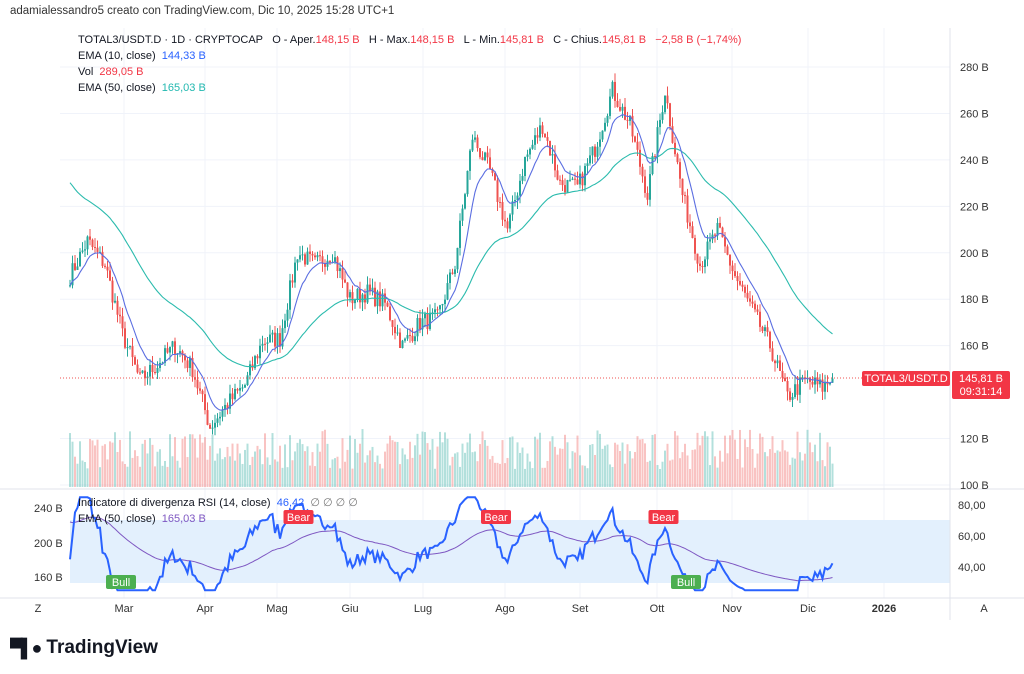 The image size is (1024, 674). What do you see at coordinates (432, 40) in the screenshot?
I see `high-value: 148,15 B` at bounding box center [432, 40].